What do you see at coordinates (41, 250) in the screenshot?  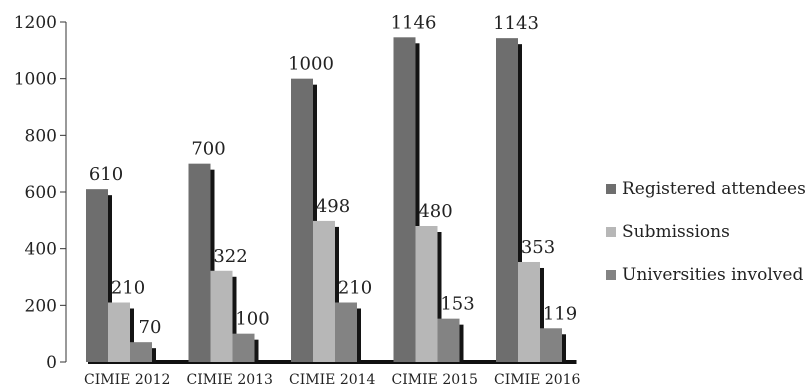 I see `y-tick-label: 400` at bounding box center [41, 250].